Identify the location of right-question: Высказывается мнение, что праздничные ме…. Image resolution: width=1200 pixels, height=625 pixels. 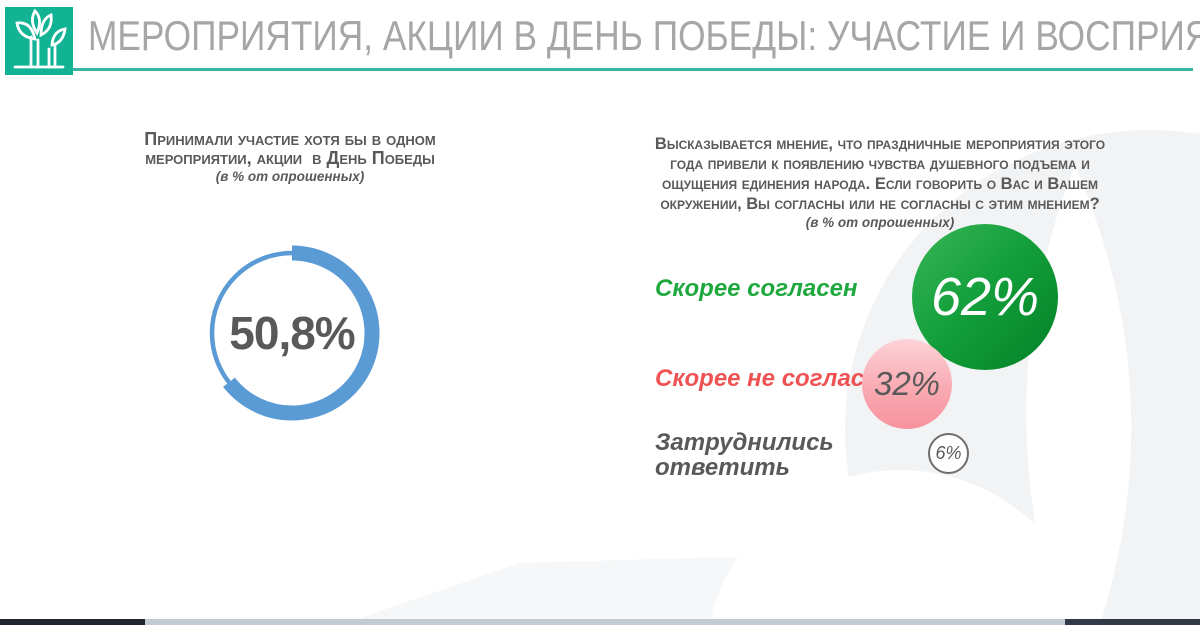
(880, 182).